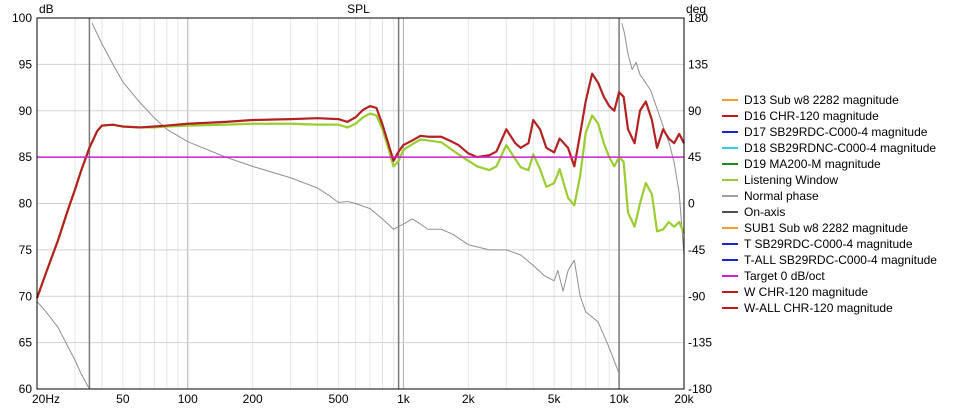 The image size is (965, 410). I want to click on legend-label: W-ALL CHR-120 magnitude, so click(818, 308).